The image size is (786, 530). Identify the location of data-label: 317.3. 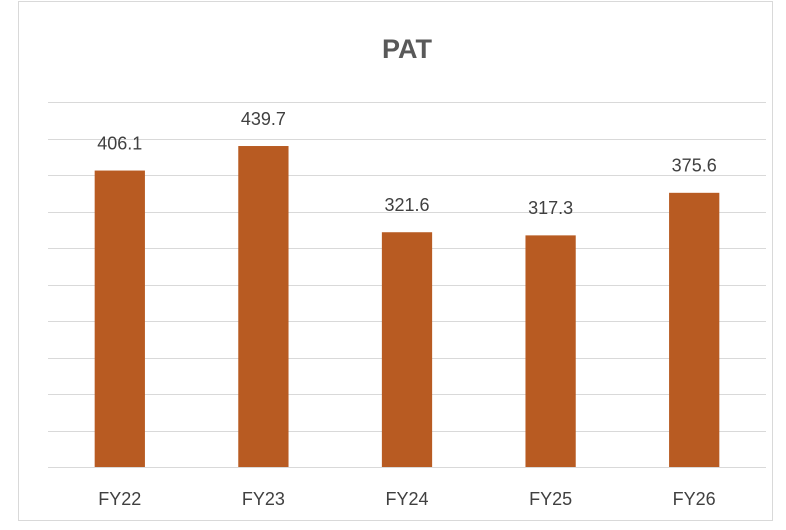
(550, 208).